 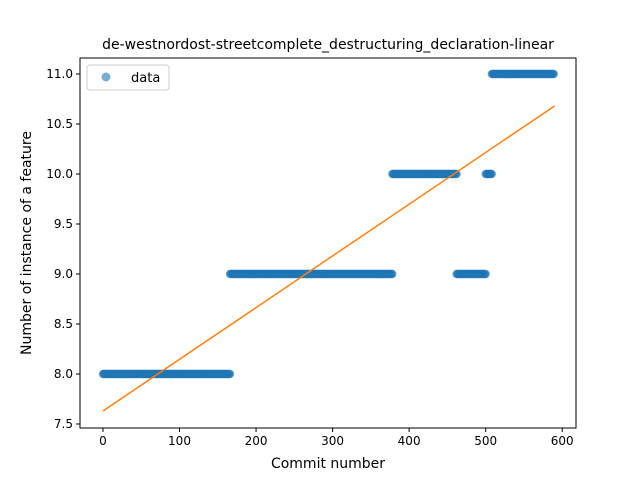 What do you see at coordinates (562, 441) in the screenshot?
I see `x-tick-label: 600` at bounding box center [562, 441].